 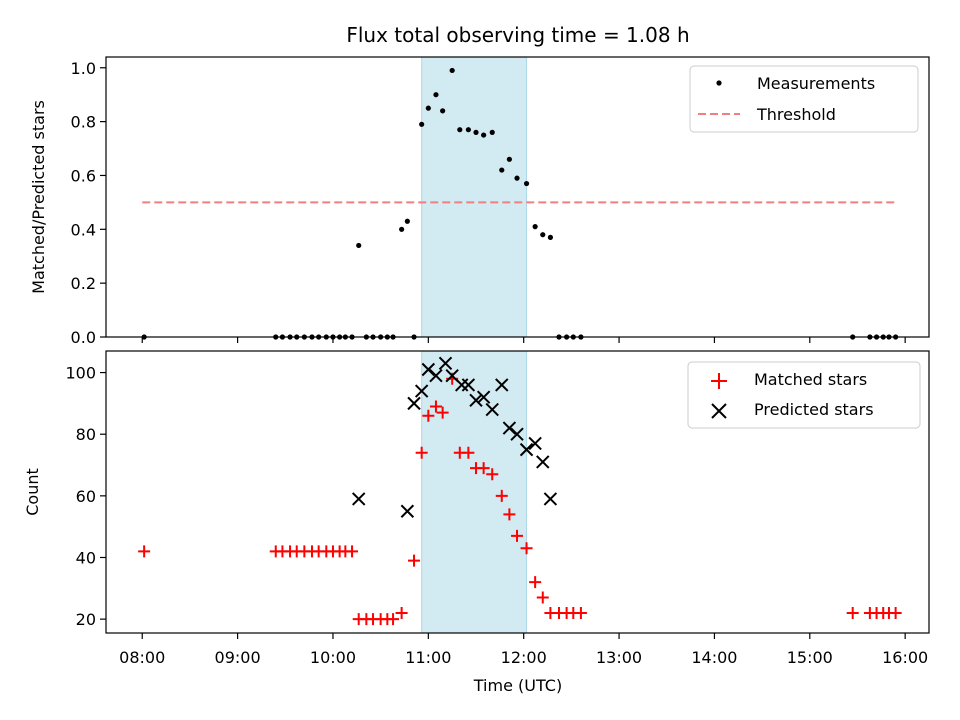 I want to click on bottom-y-axis-label: Count, so click(x=32, y=492).